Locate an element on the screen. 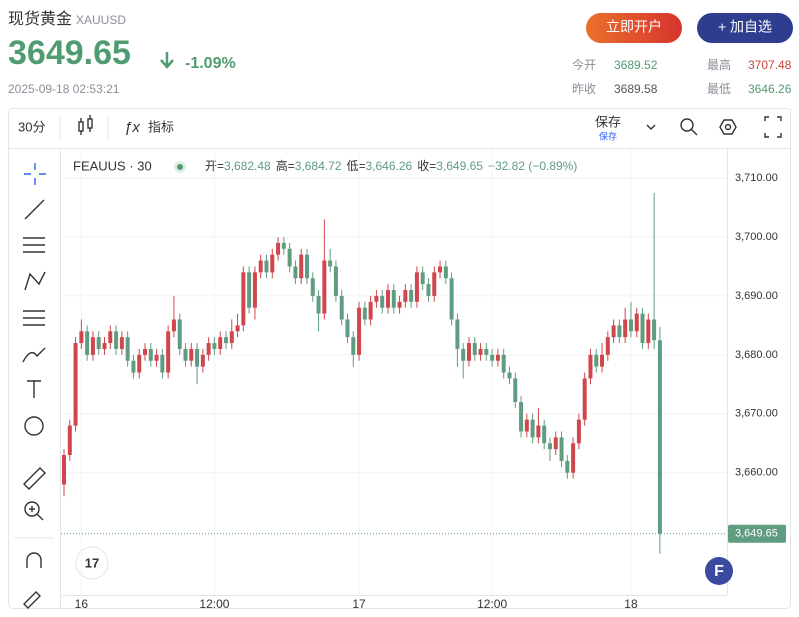 The height and width of the screenshot is (617, 799). watchlist-button is located at coordinates (745, 28).